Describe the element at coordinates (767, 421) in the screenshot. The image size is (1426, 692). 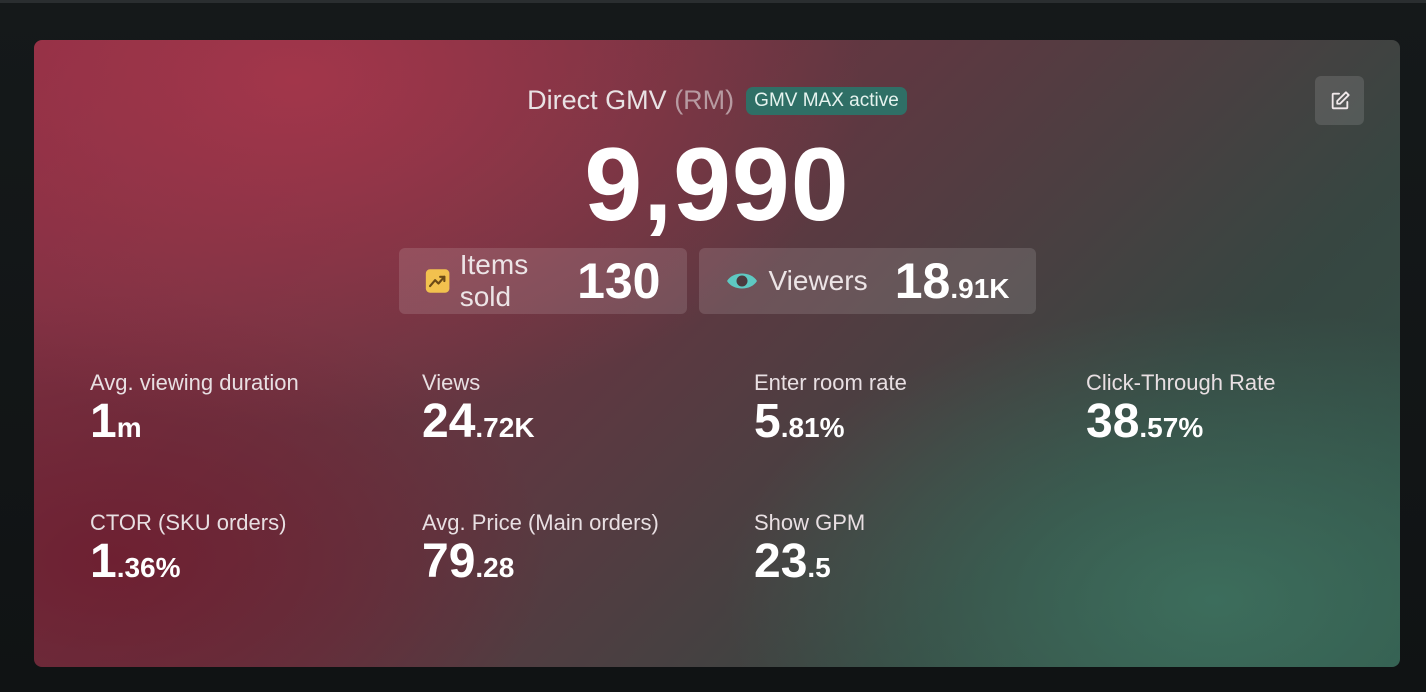
I see `metric-value-main: 5` at that location.